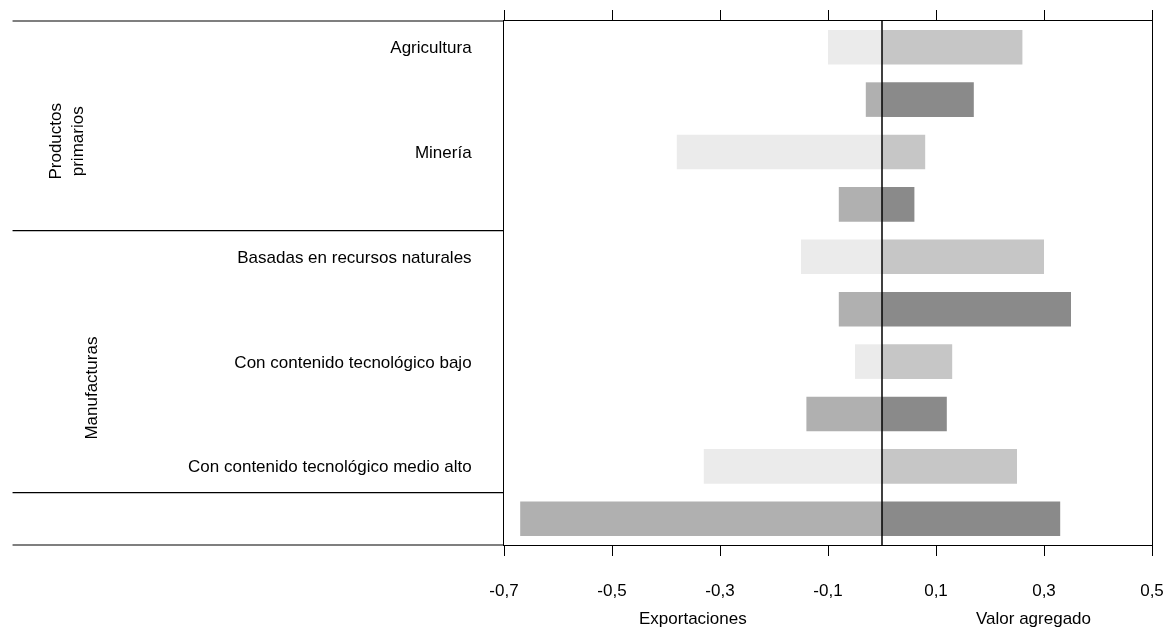 The image size is (1174, 630). What do you see at coordinates (66, 141) in the screenshot?
I see `text: Productos primarios` at bounding box center [66, 141].